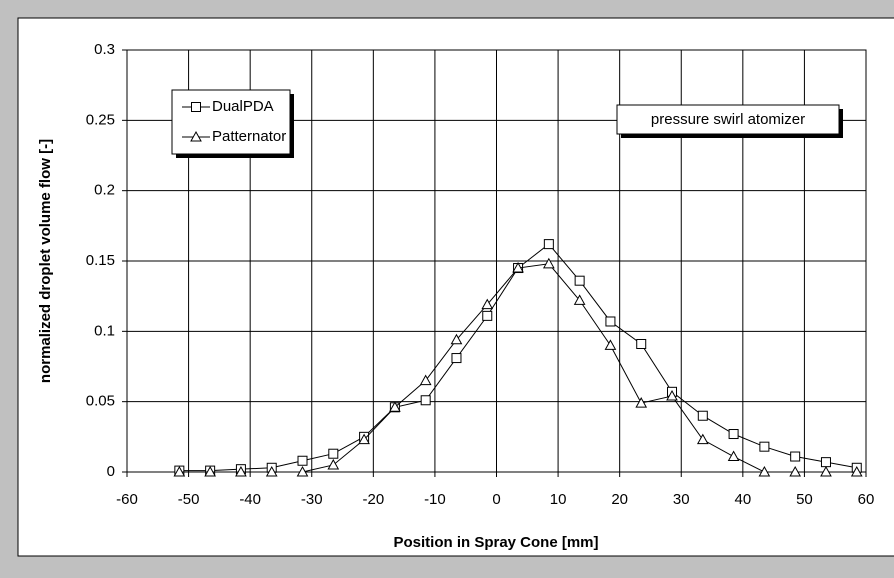  What do you see at coordinates (104, 190) in the screenshot?
I see `y-tick-label: 0.2` at bounding box center [104, 190].